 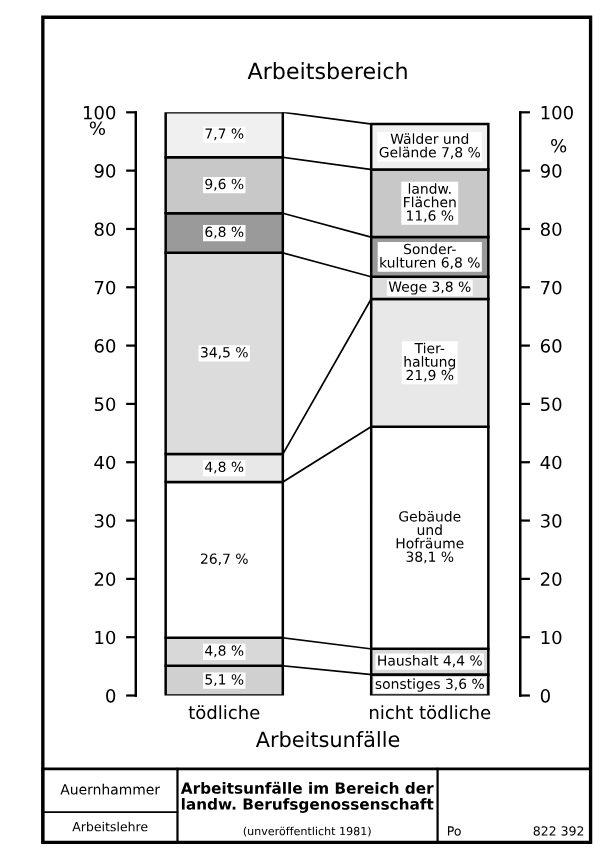 What do you see at coordinates (551, 229) in the screenshot?
I see `y2-tick-label: 80` at bounding box center [551, 229].